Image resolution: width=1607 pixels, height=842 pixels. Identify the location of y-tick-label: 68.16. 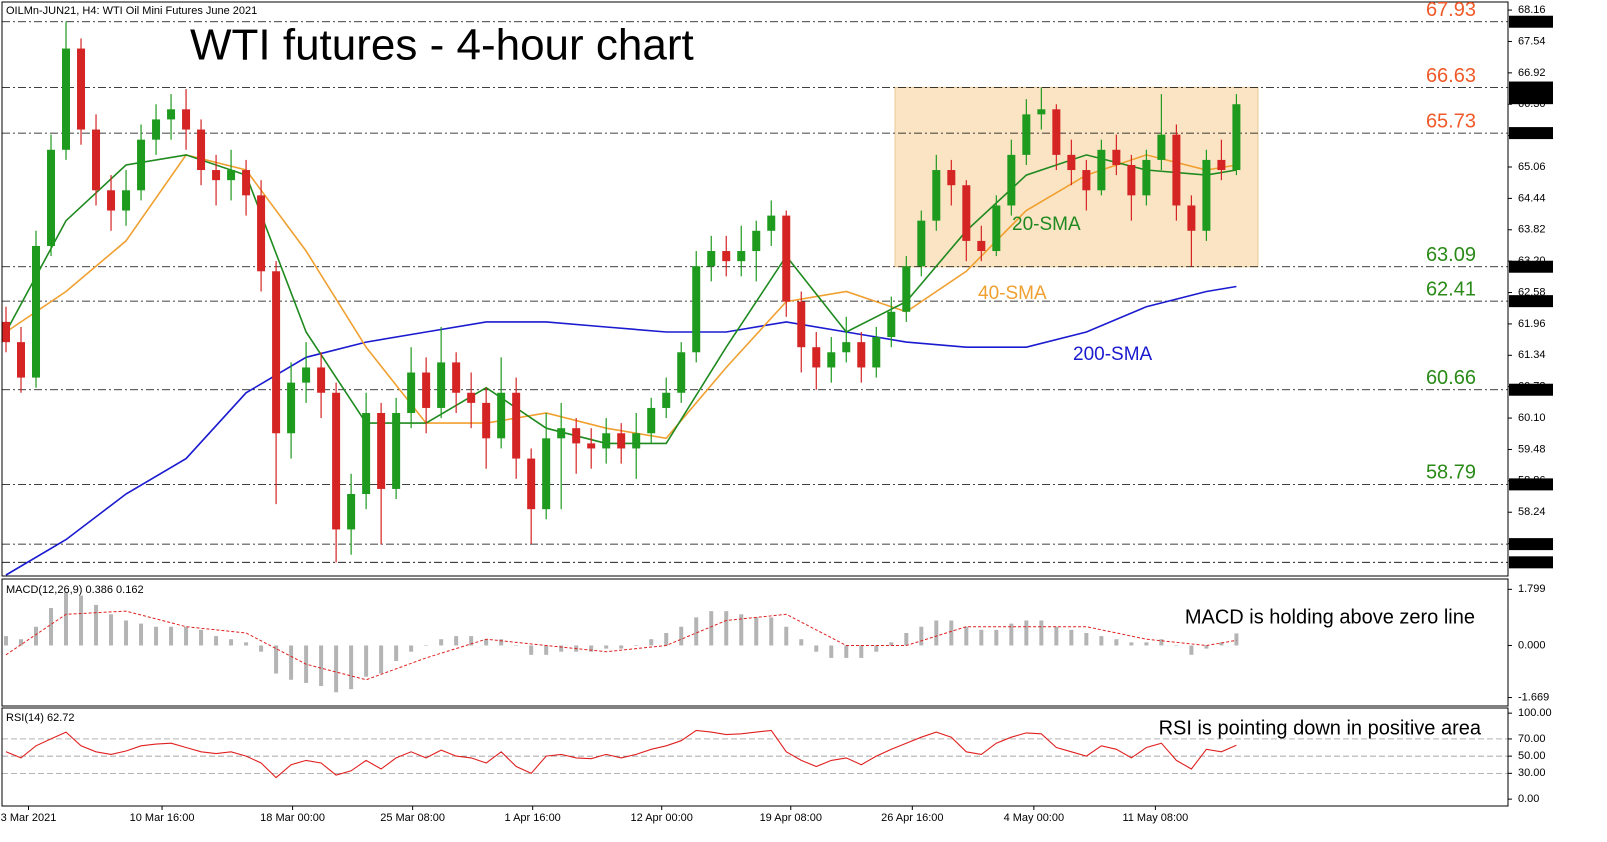
(1532, 10).